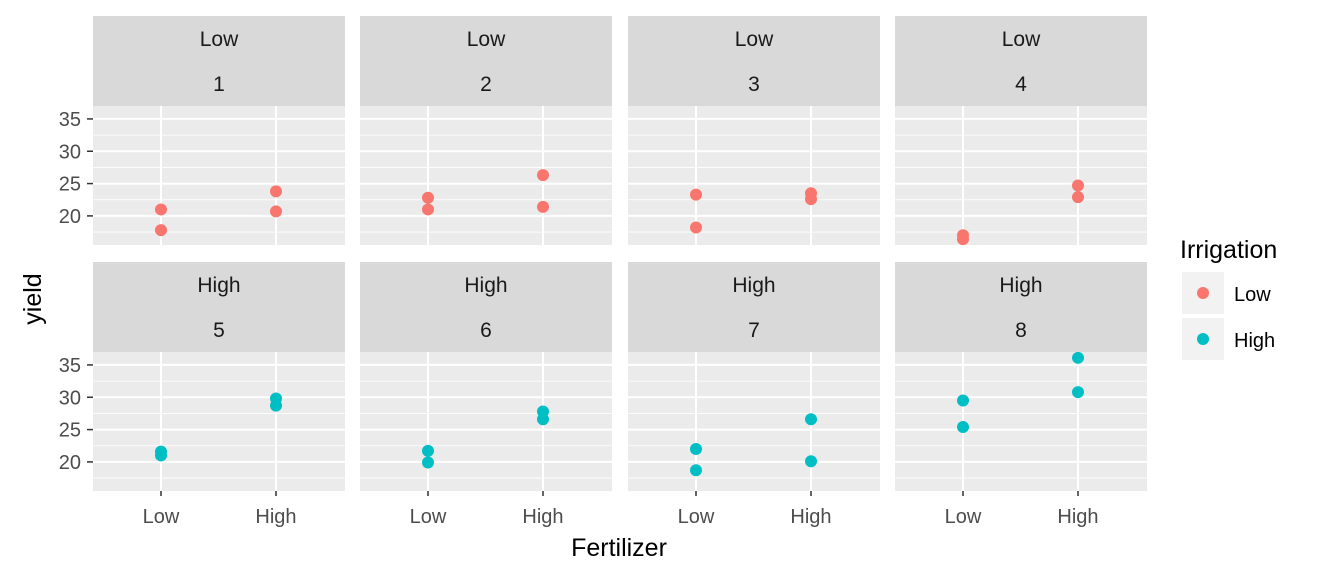  I want to click on facet-strip-label: 6, so click(486, 330).